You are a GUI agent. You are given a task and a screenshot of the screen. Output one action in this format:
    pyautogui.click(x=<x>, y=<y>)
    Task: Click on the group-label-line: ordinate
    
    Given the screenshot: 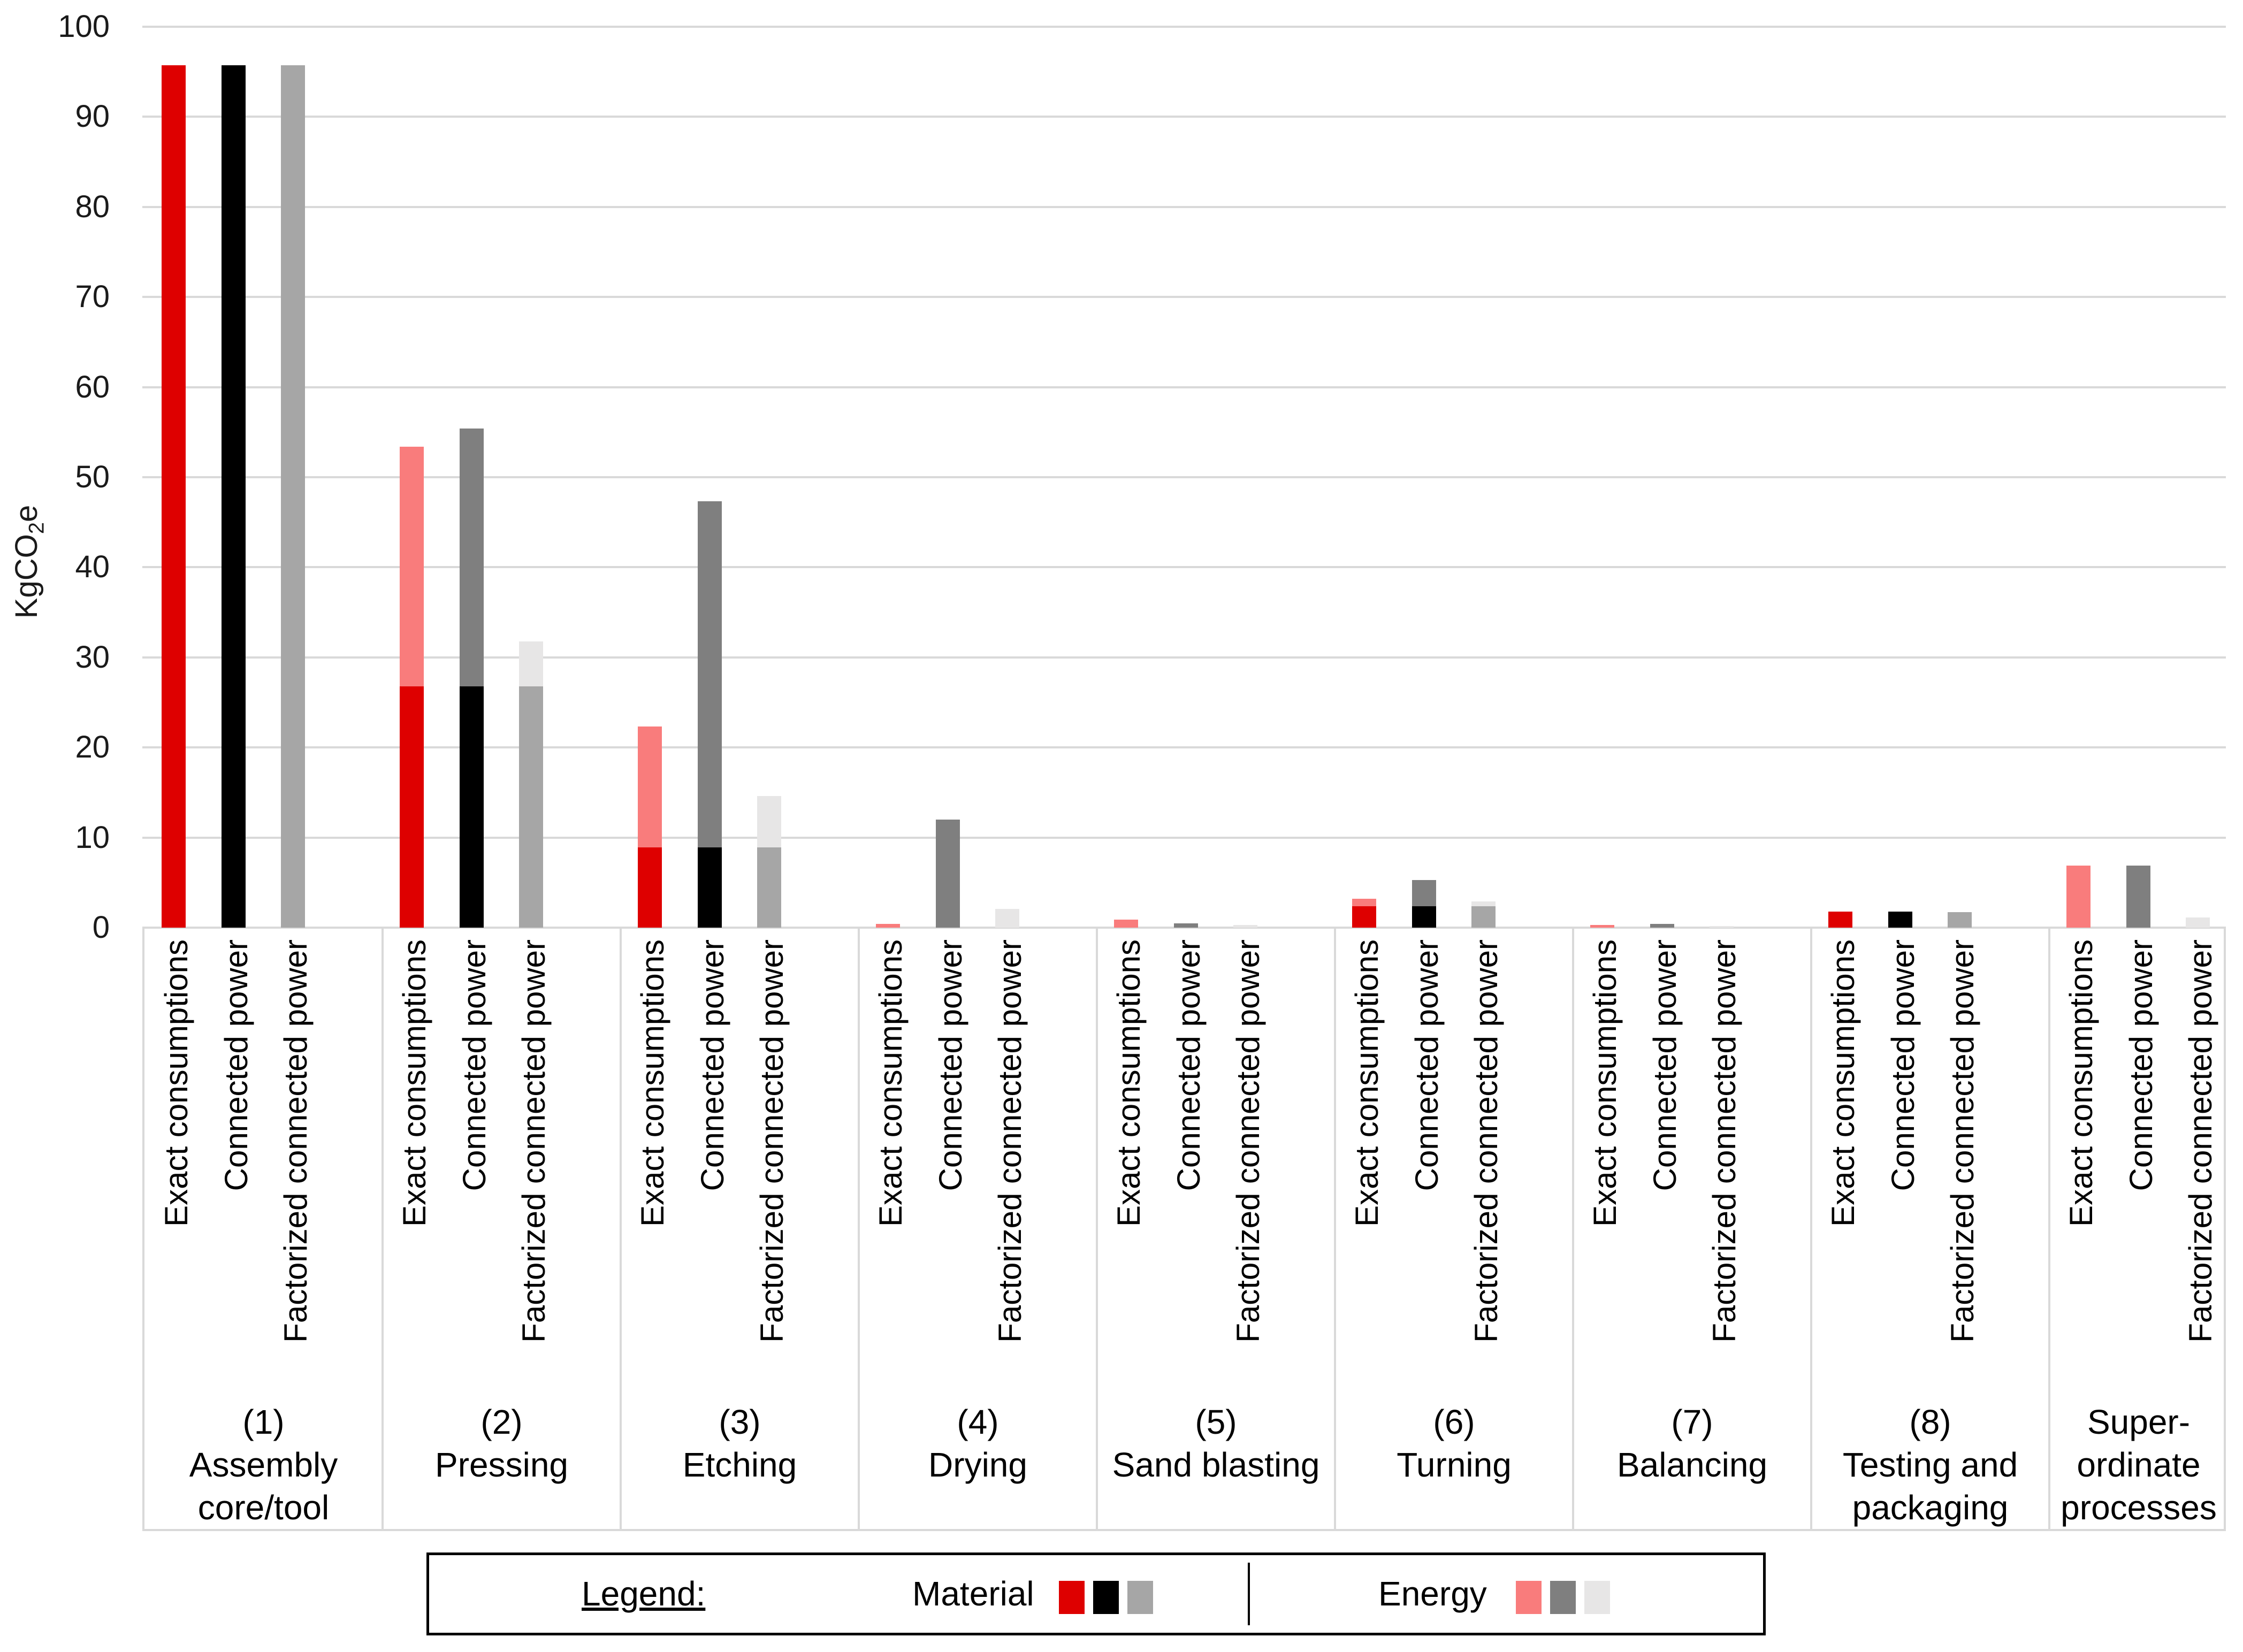 What is the action you would take?
    pyautogui.click(x=2139, y=1465)
    